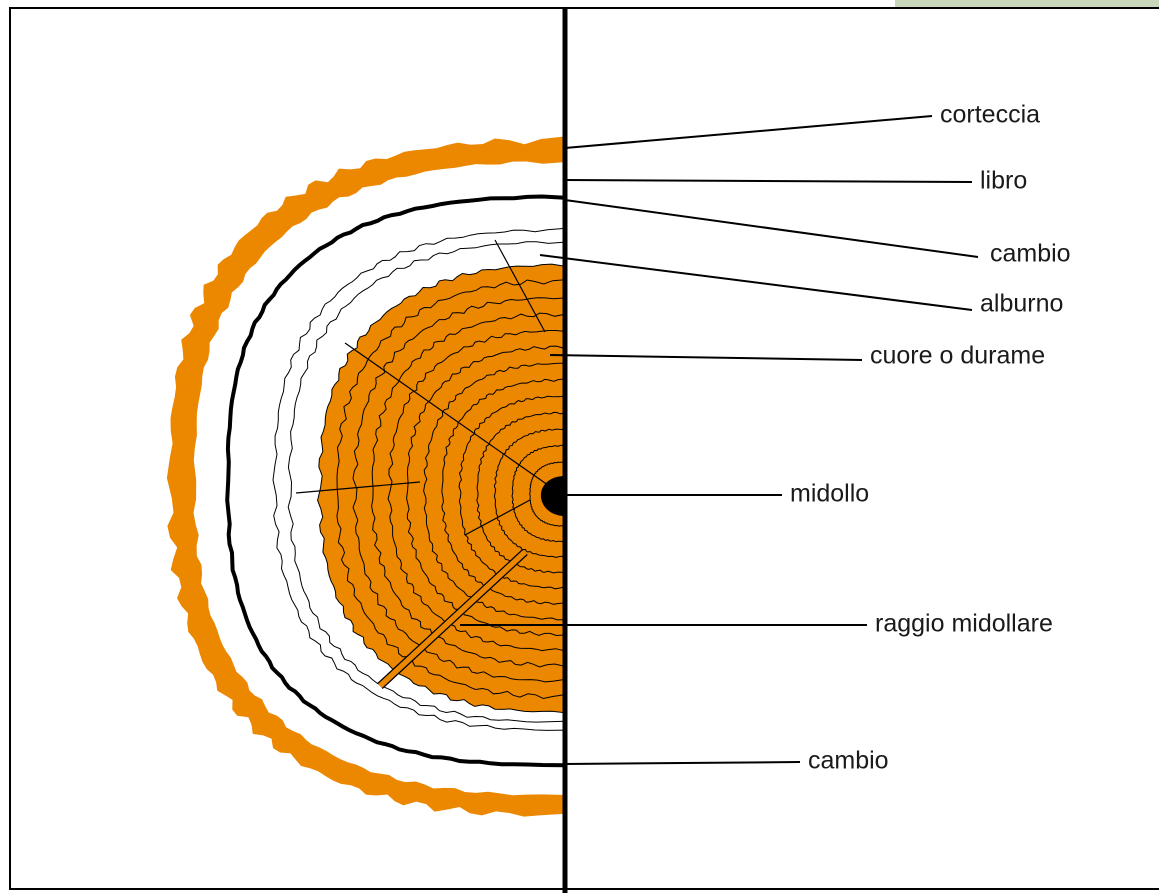  What do you see at coordinates (1021, 304) in the screenshot?
I see `label: alburno` at bounding box center [1021, 304].